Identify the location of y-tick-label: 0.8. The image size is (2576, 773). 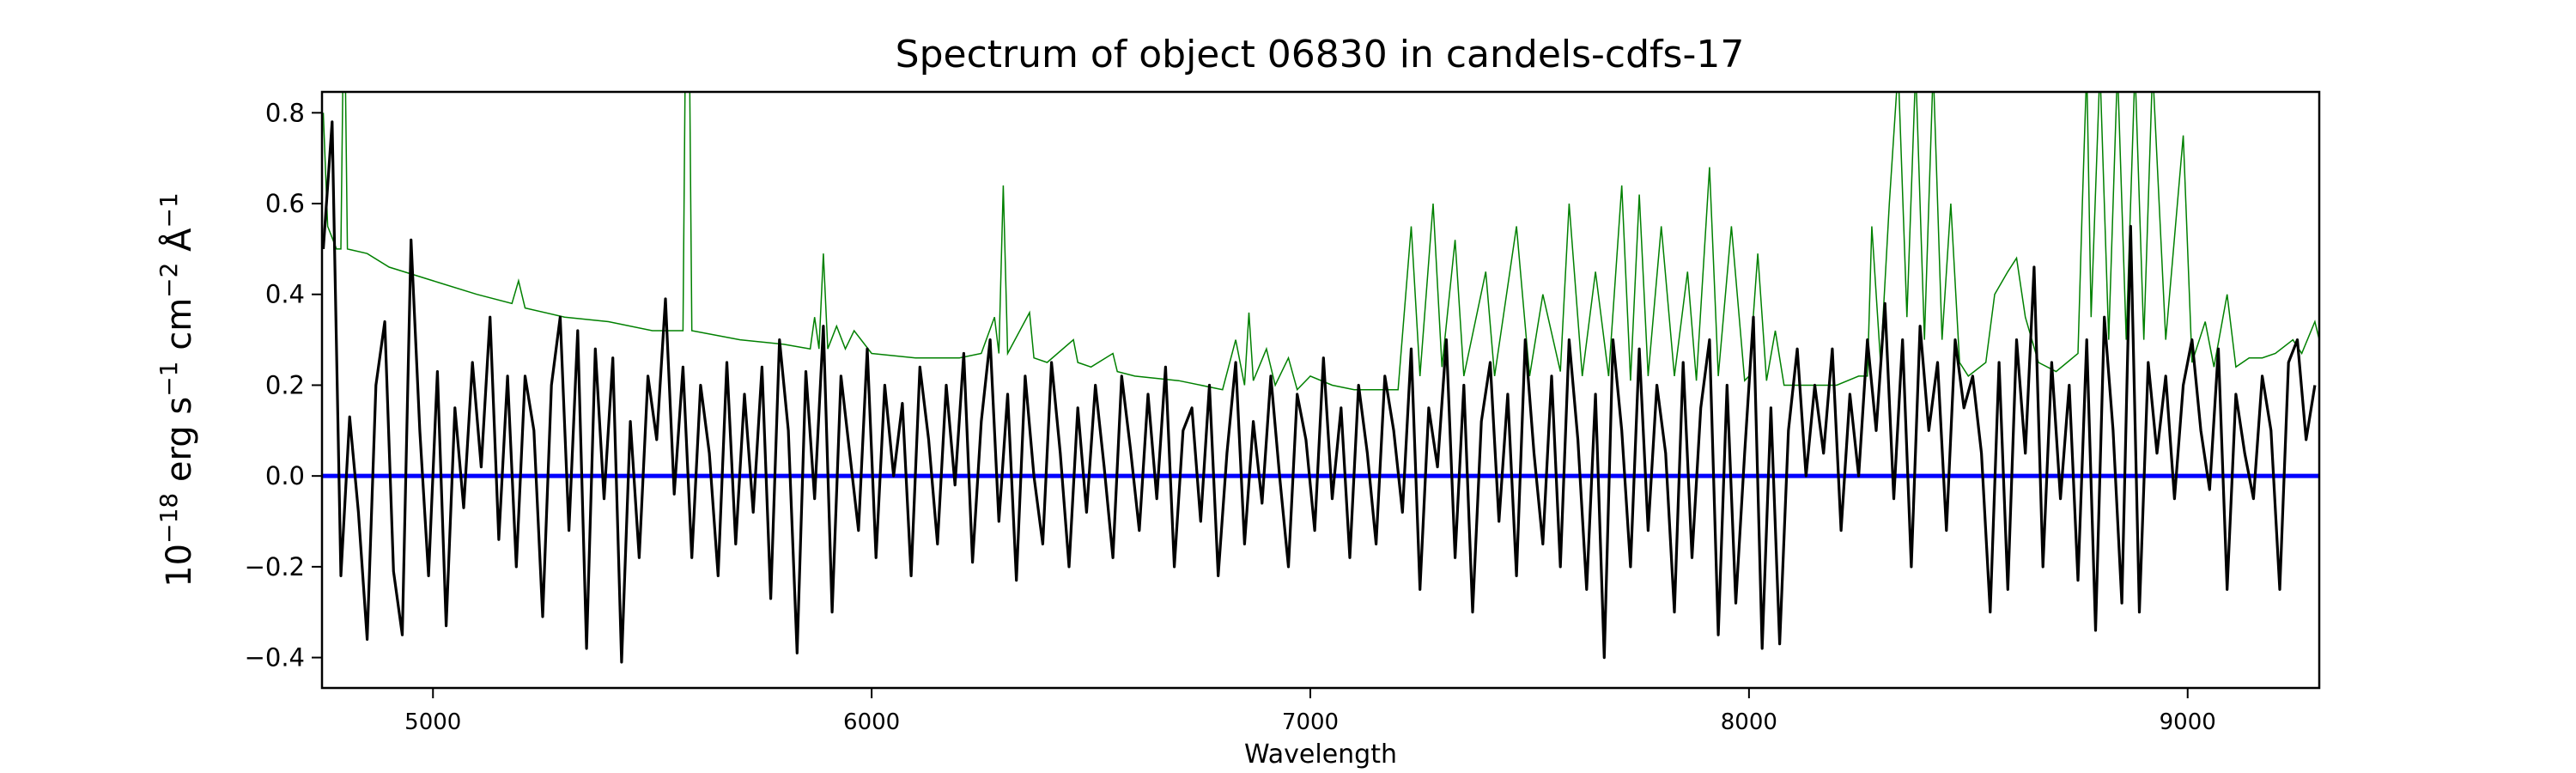
(285, 113).